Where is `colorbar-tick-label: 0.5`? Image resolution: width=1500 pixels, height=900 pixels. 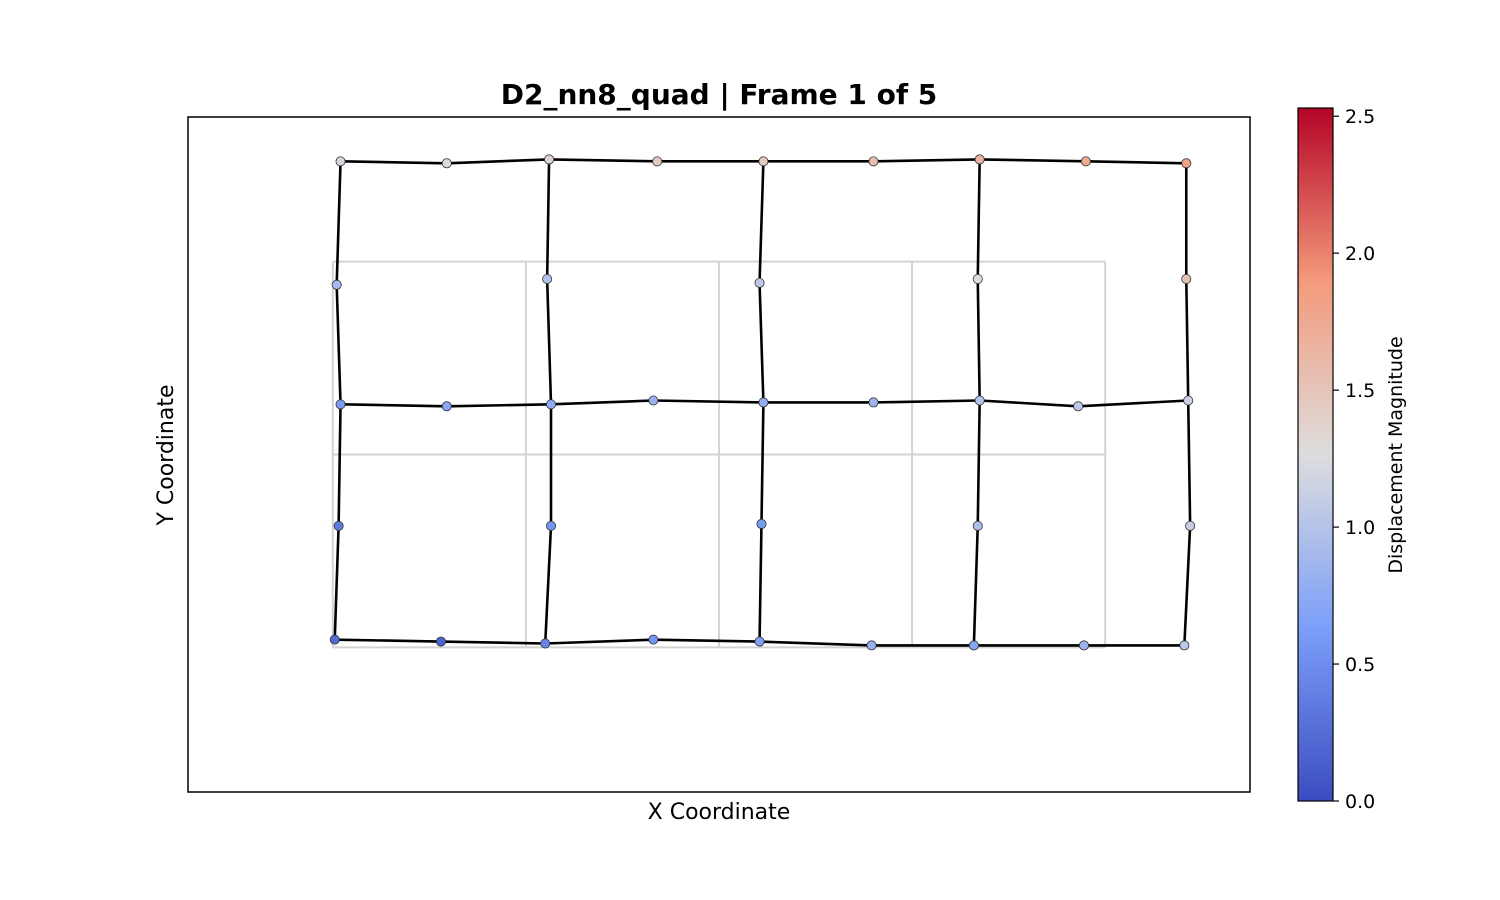 colorbar-tick-label: 0.5 is located at coordinates (1360, 665).